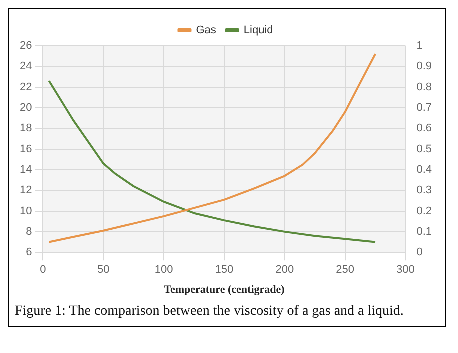 Image resolution: width=458 pixels, height=353 pixels. What do you see at coordinates (419, 46) in the screenshot?
I see `y2-tick-label: 1` at bounding box center [419, 46].